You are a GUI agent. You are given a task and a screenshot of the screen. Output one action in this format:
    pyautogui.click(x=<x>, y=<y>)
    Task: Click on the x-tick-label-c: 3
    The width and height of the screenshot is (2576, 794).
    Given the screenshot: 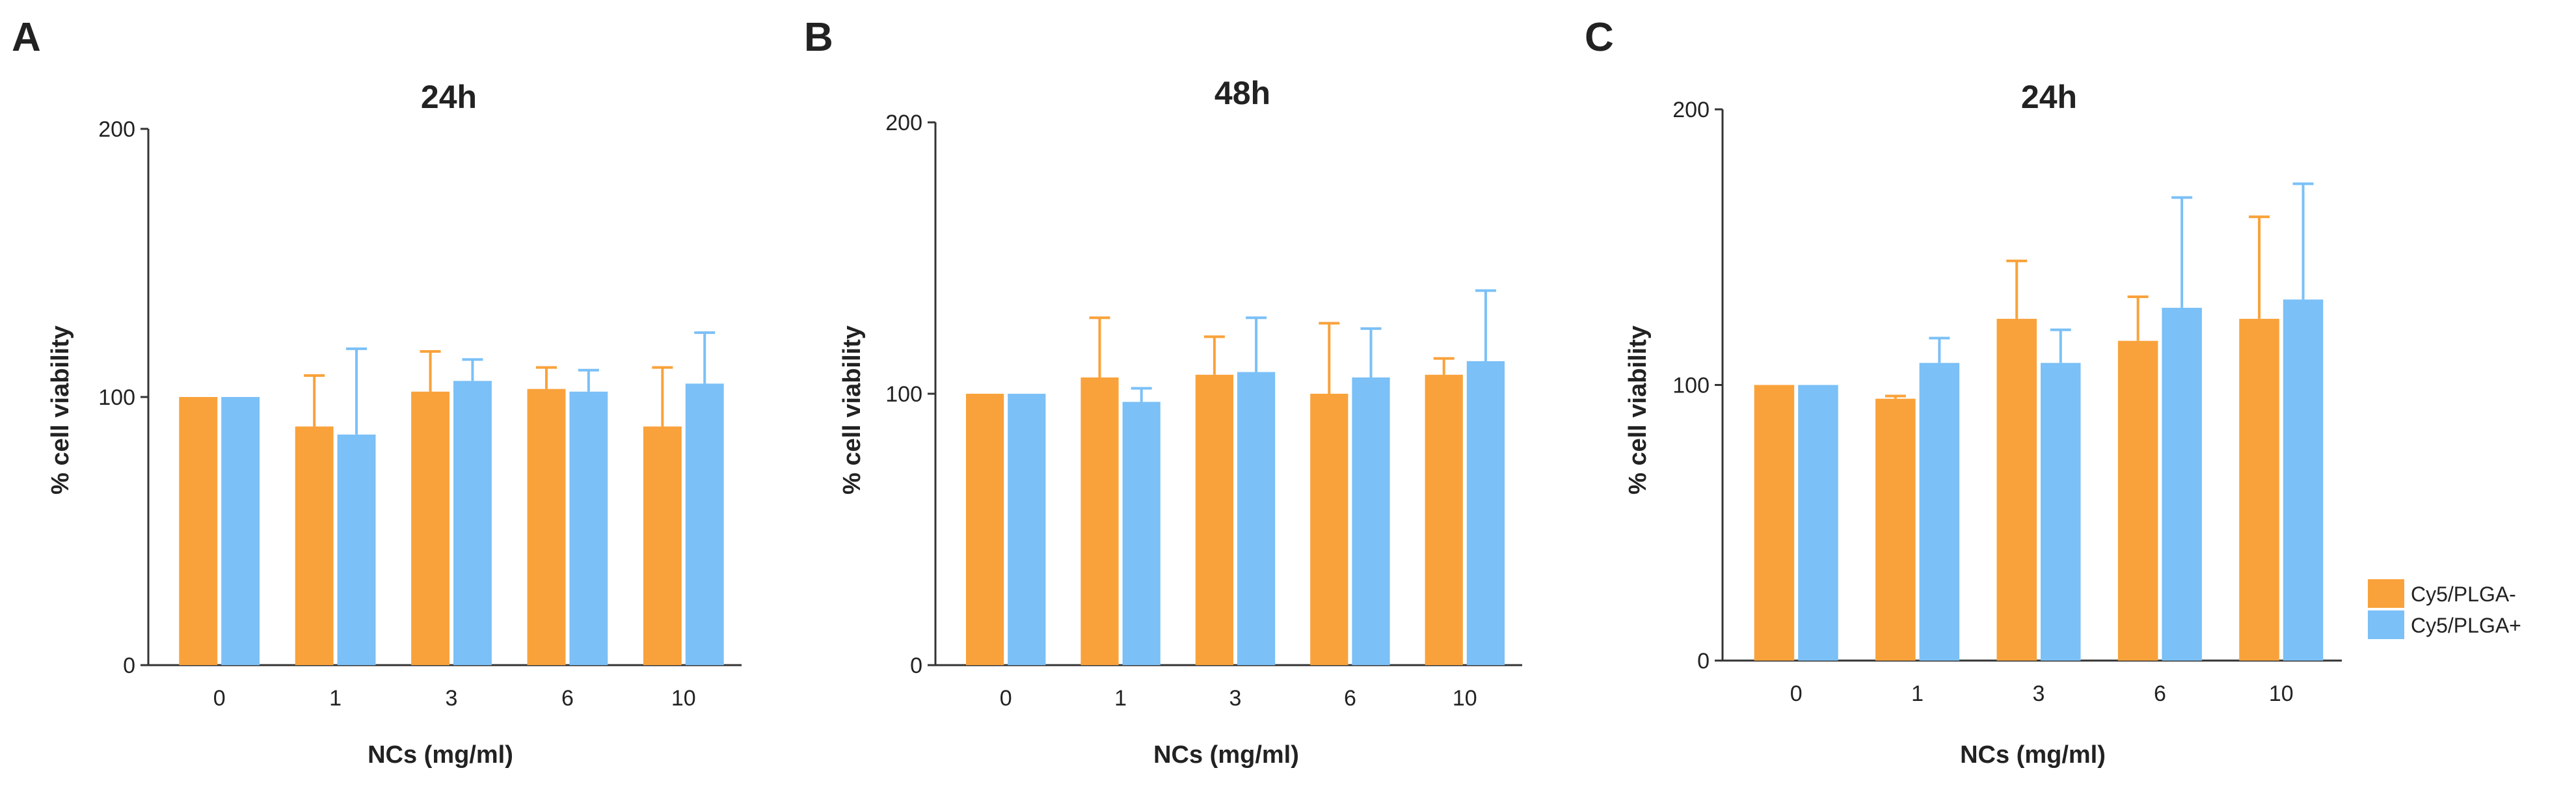 What is the action you would take?
    pyautogui.click(x=2039, y=693)
    